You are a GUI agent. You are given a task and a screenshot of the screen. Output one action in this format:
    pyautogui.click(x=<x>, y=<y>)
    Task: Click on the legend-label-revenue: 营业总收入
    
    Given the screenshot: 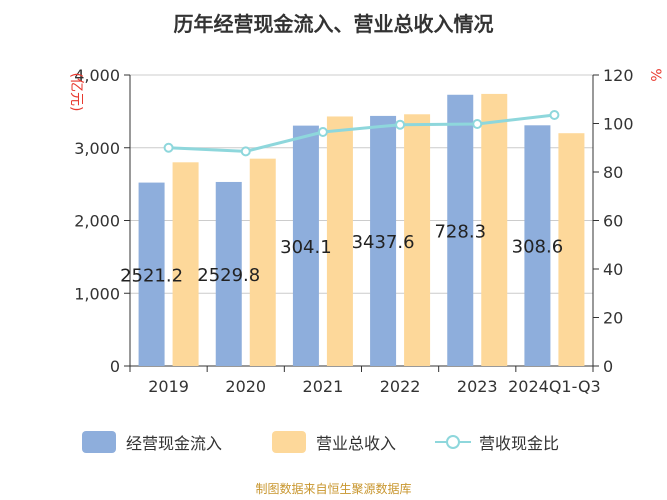 What is the action you would take?
    pyautogui.click(x=356, y=443)
    